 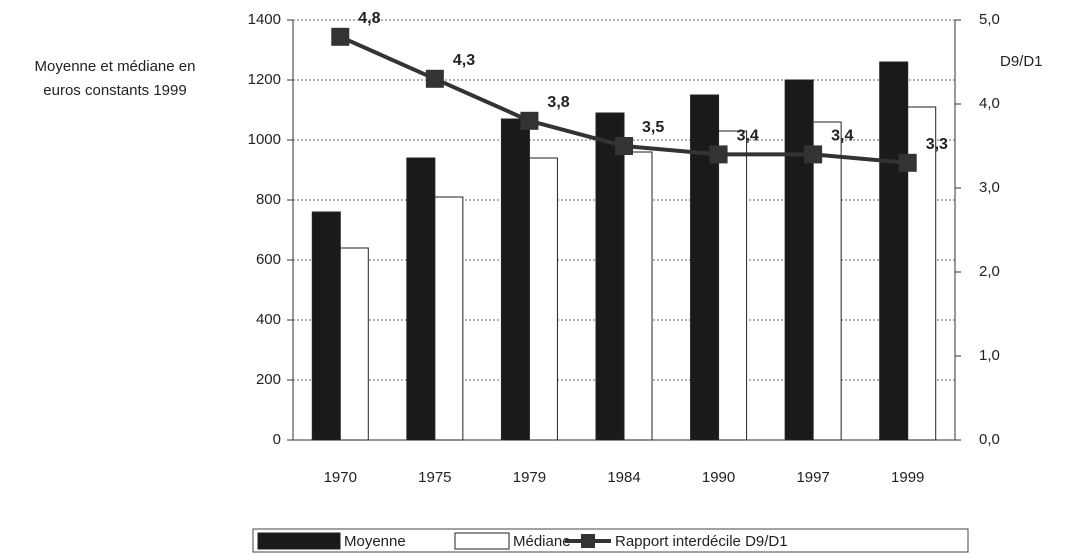 I want to click on y-tick-label: 200, so click(x=268, y=379).